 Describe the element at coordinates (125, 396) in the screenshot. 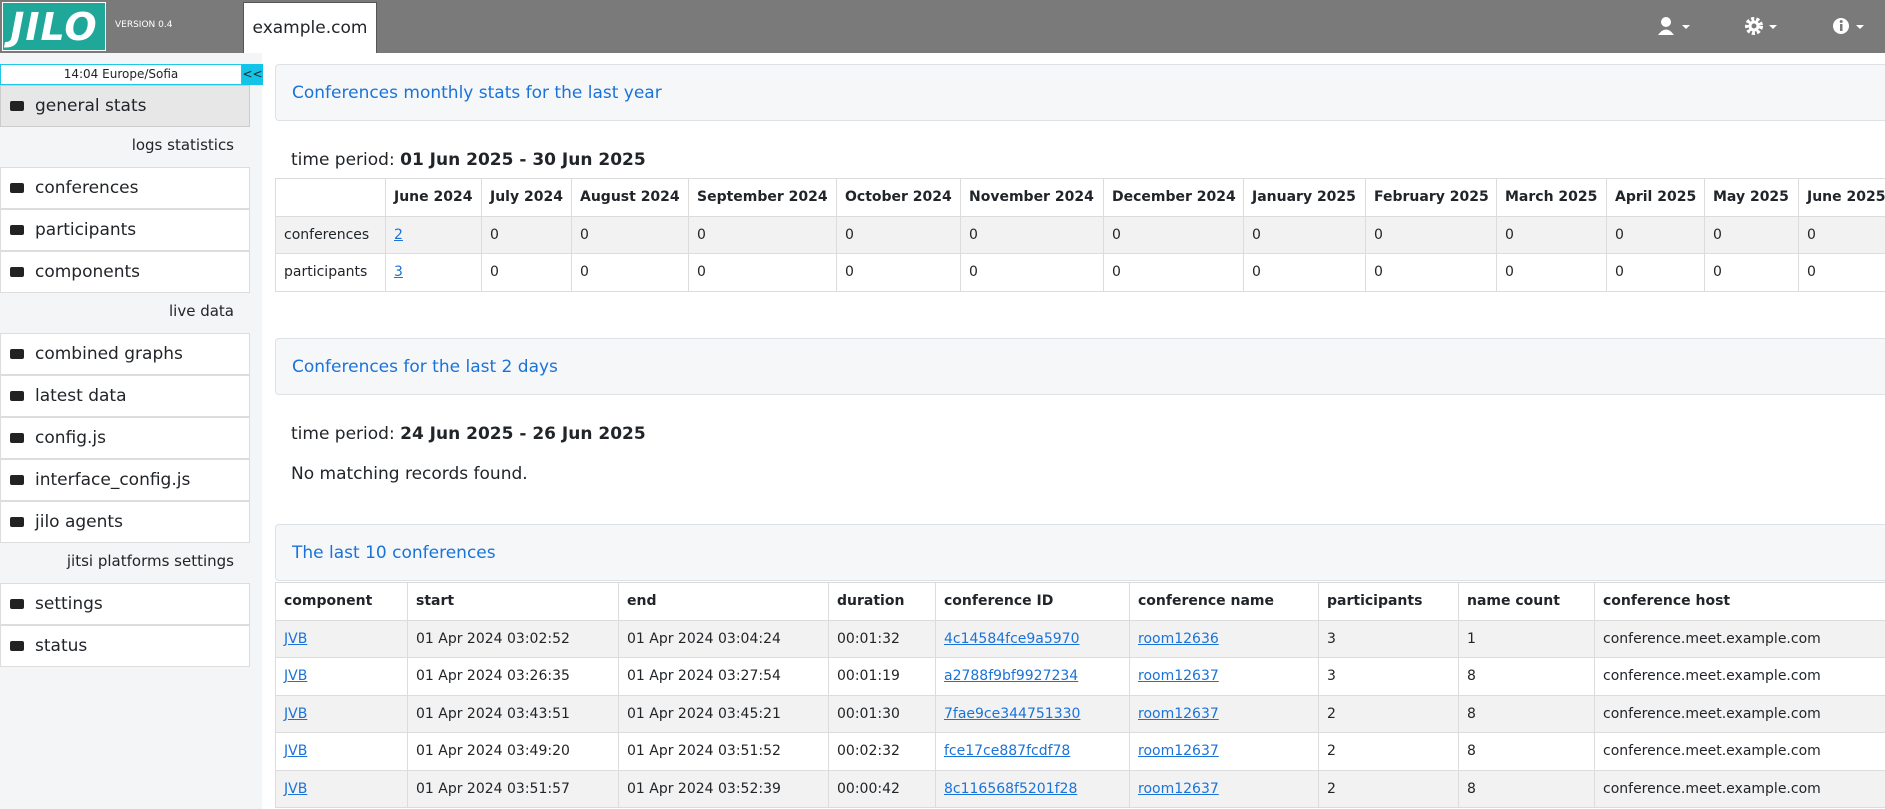

I see `menu-item: latest data` at that location.